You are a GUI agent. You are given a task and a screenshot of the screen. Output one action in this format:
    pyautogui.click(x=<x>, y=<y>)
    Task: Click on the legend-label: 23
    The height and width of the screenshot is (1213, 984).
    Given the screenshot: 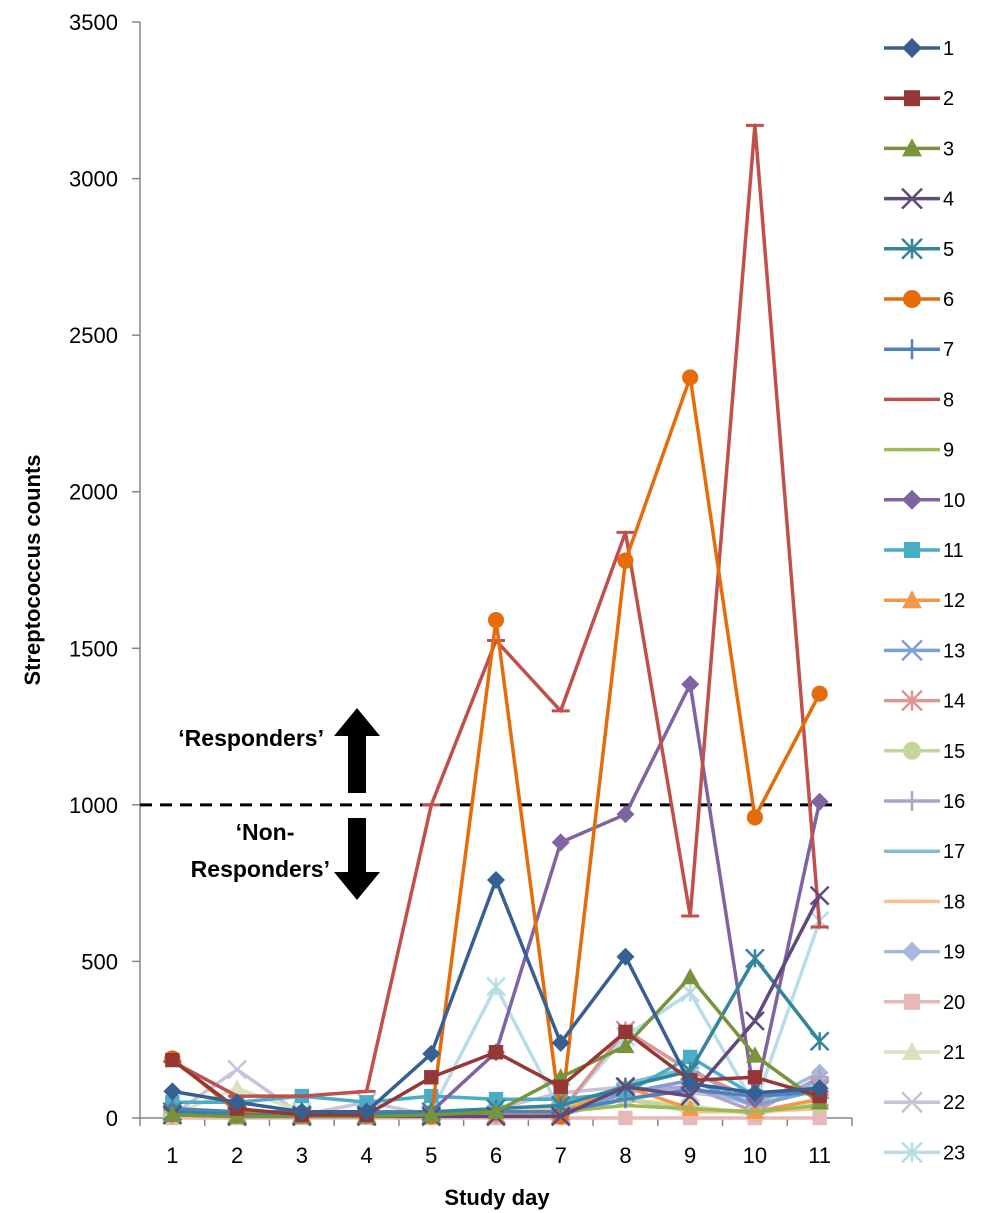 What is the action you would take?
    pyautogui.click(x=954, y=1153)
    